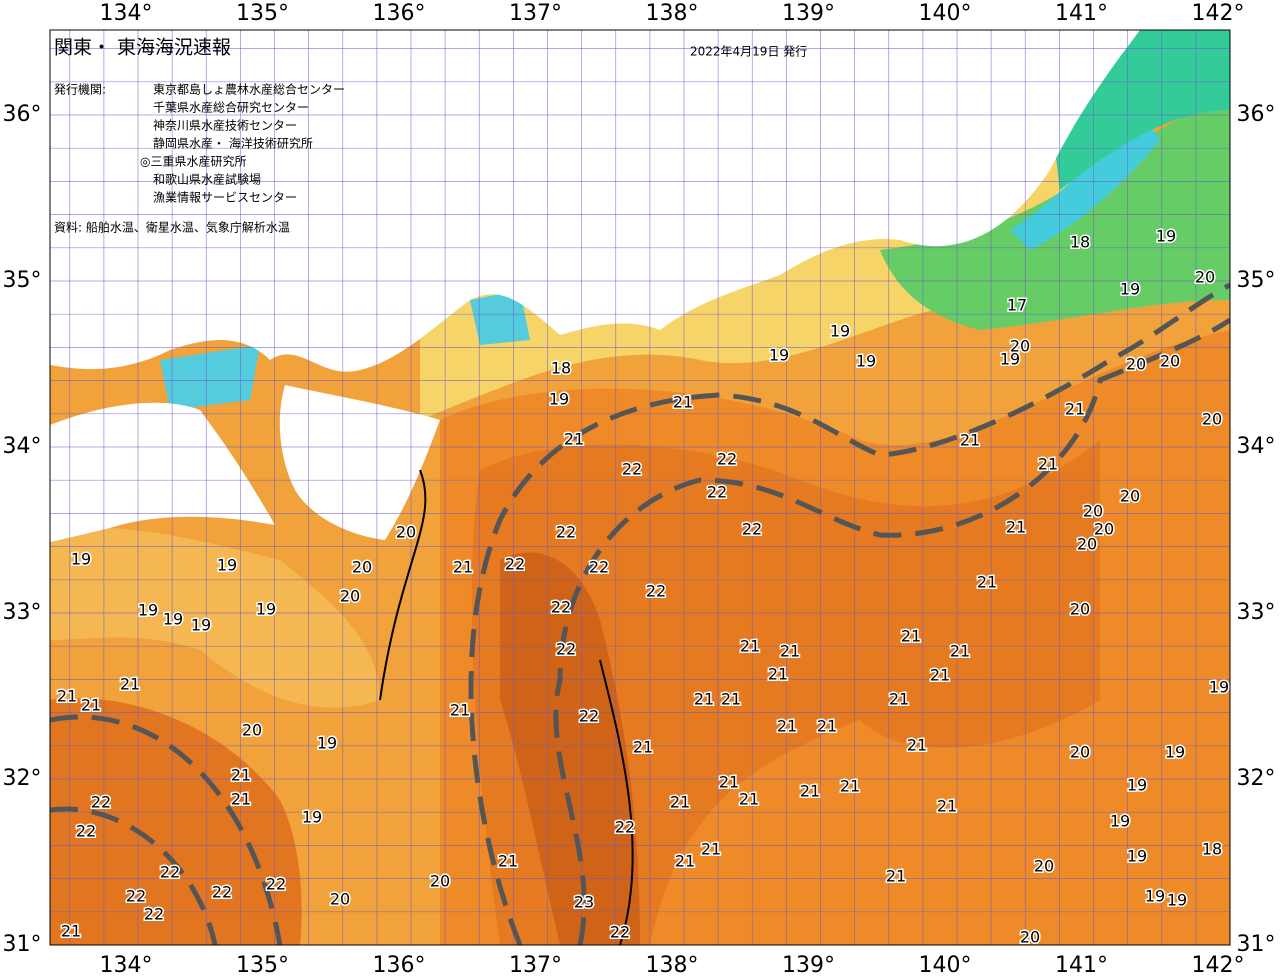 The height and width of the screenshot is (980, 1280). I want to click on latitude-label: 36°, so click(1256, 114).